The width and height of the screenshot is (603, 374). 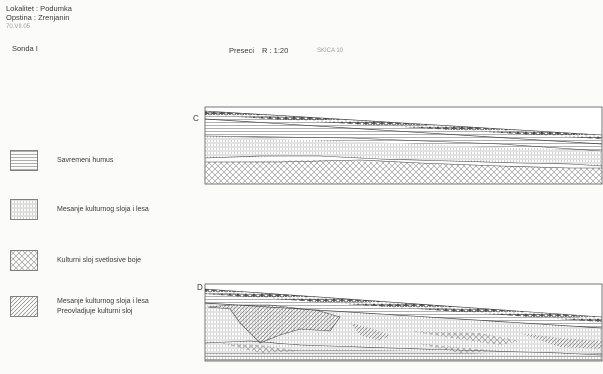 I want to click on section-d-profile, so click(x=403, y=322).